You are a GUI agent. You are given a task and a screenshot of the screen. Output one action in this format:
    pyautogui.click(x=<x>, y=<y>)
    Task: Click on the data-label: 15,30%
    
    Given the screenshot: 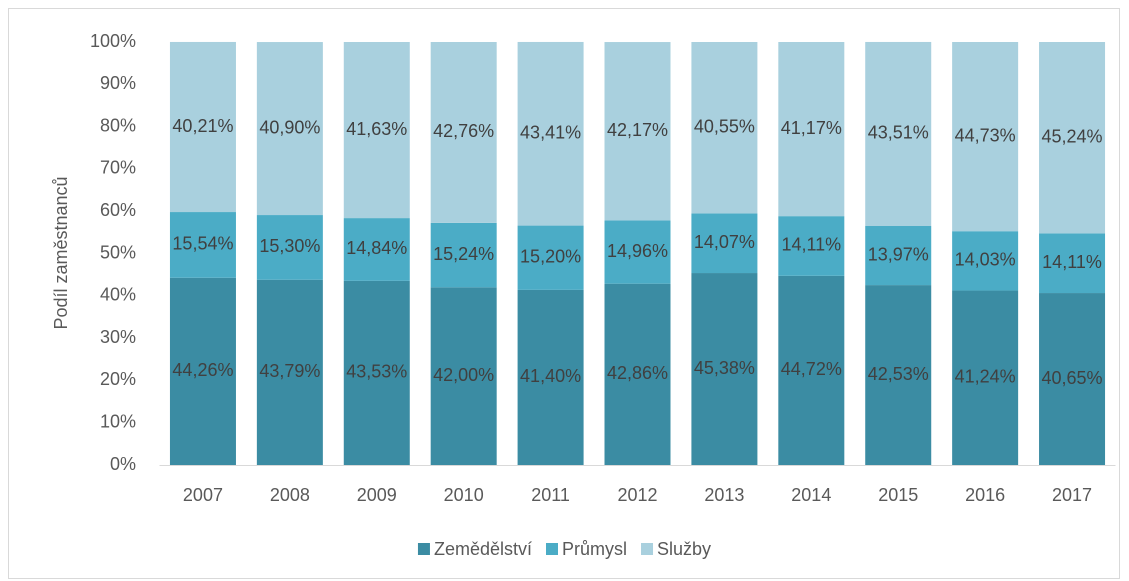 What is the action you would take?
    pyautogui.click(x=289, y=246)
    